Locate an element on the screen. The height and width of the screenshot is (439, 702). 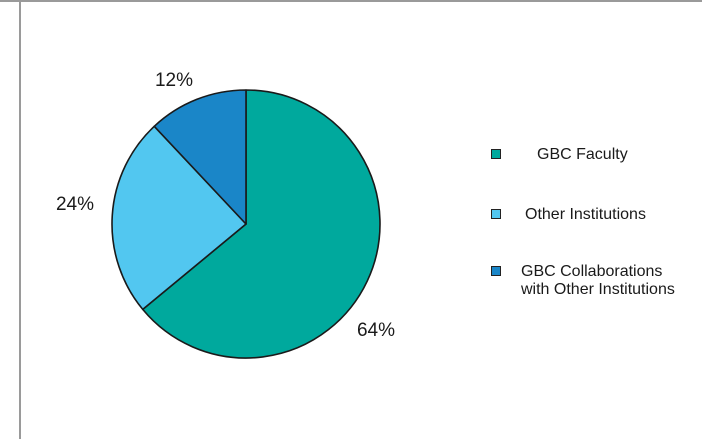
data-label-gbc-faculty: 64% is located at coordinates (376, 330).